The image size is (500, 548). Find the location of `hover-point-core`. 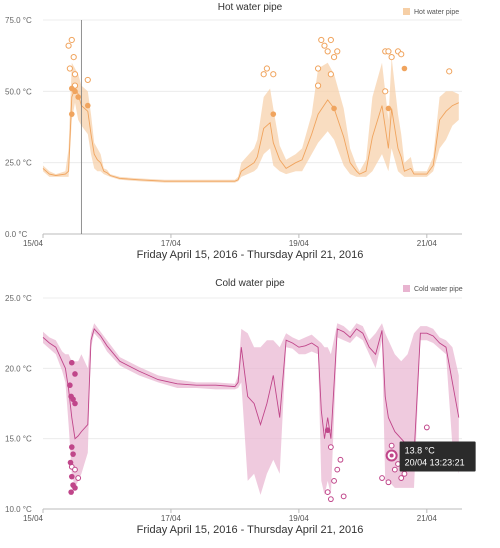

hover-point-core is located at coordinates (391, 455).